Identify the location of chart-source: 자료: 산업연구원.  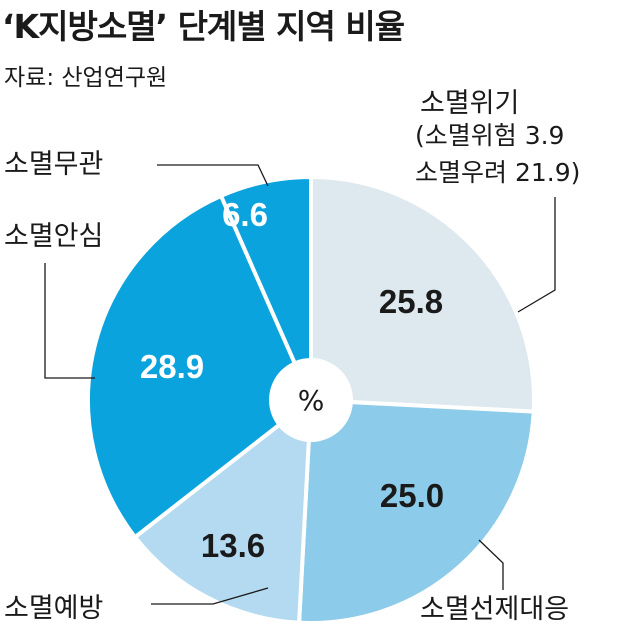
(86, 78).